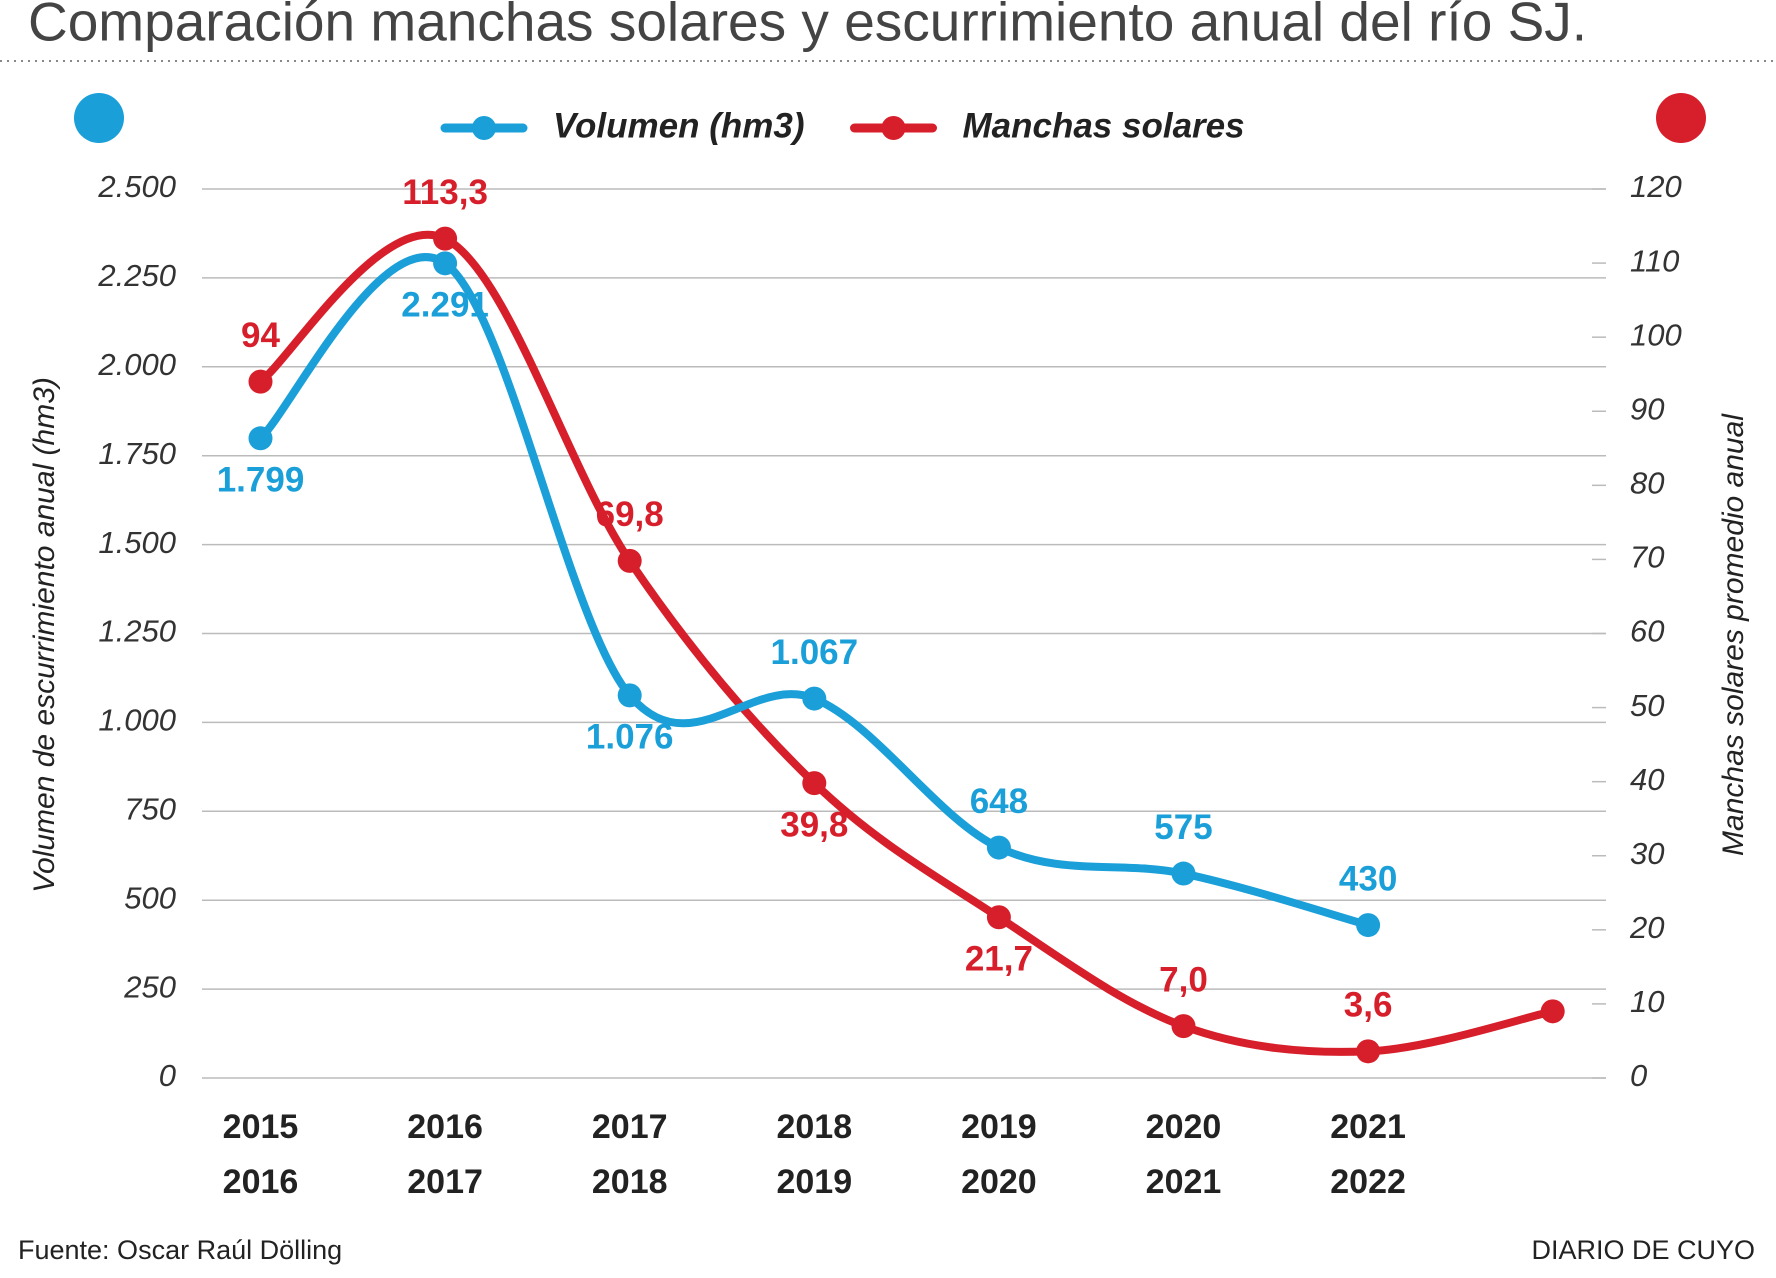 The height and width of the screenshot is (1278, 1776). What do you see at coordinates (1368, 1182) in the screenshot?
I see `x-tick-label: 2022` at bounding box center [1368, 1182].